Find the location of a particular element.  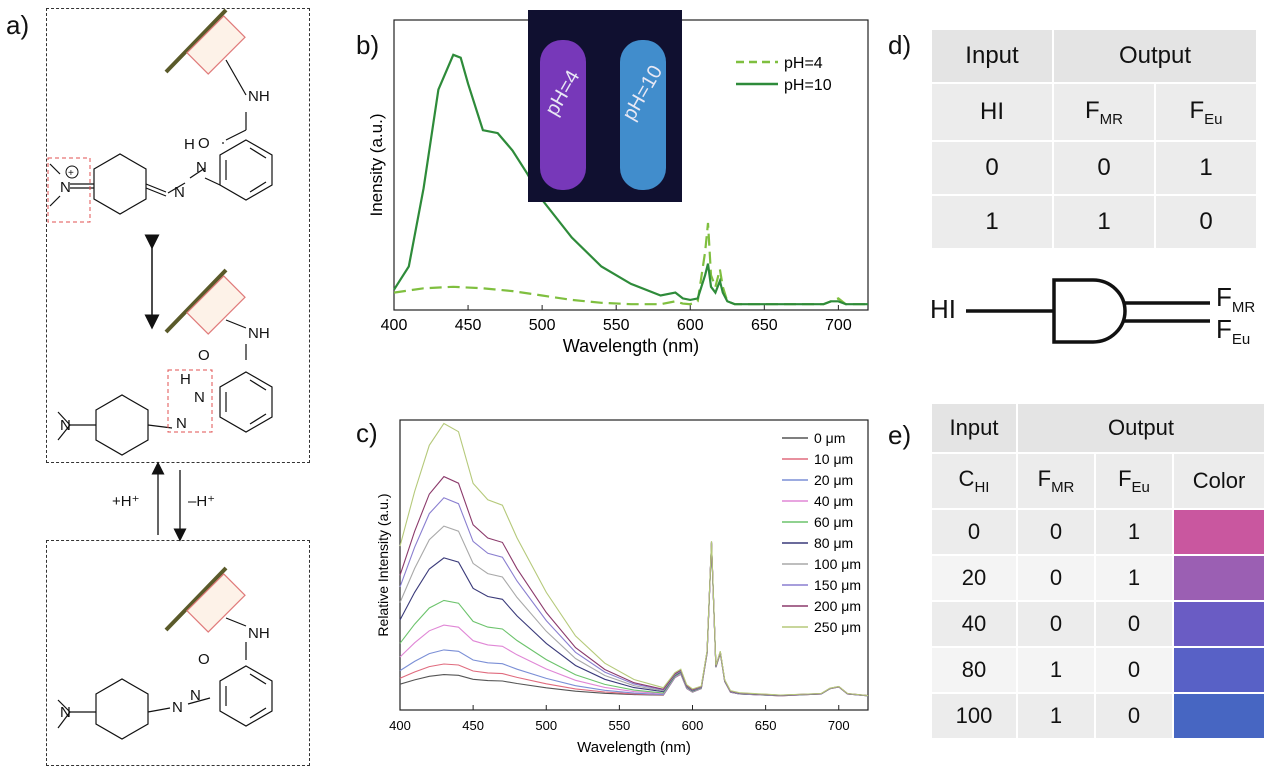

legend-label: 250 μm is located at coordinates (837, 627).